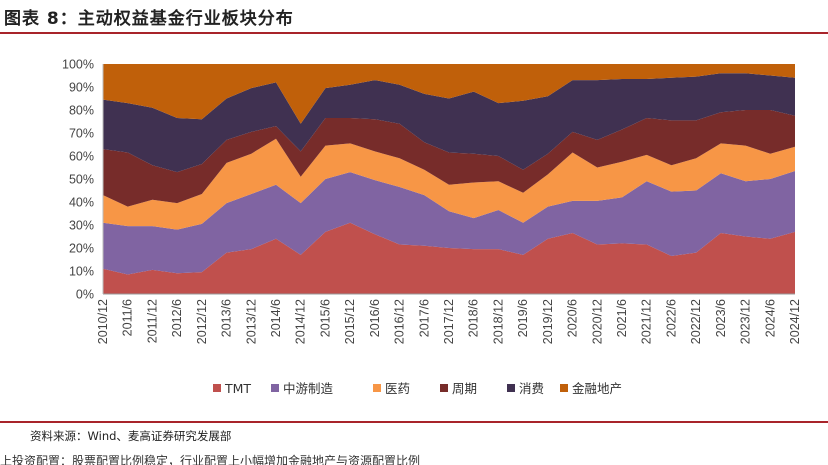  I want to click on x-tick-label: 2018/6, so click(474, 318).